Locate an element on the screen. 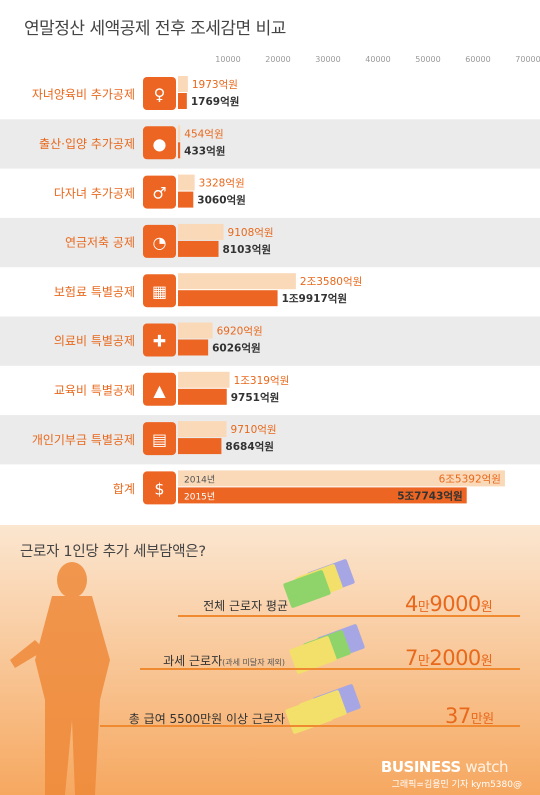  category-label: 연금저축 공제 is located at coordinates (100, 243).